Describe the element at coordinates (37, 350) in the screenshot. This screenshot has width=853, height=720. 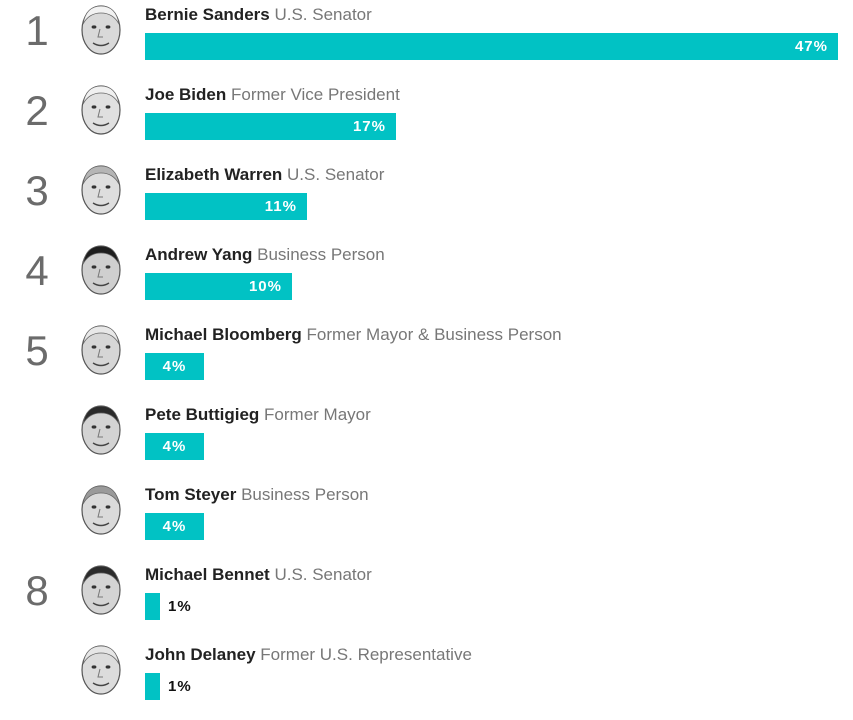
I see `rank-number: 5` at that location.